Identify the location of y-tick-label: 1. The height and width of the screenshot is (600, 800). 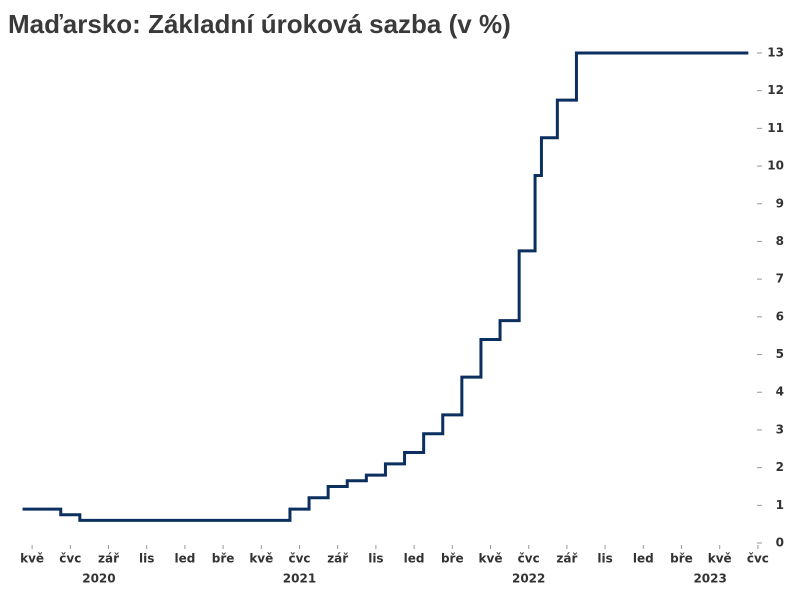
(780, 505).